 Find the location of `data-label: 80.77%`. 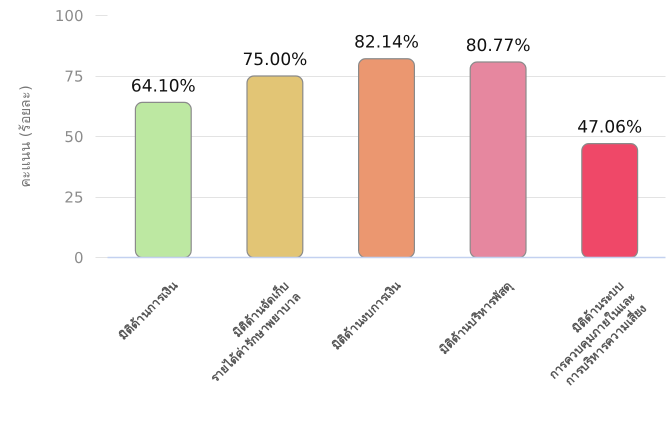

data-label: 80.77% is located at coordinates (498, 46).